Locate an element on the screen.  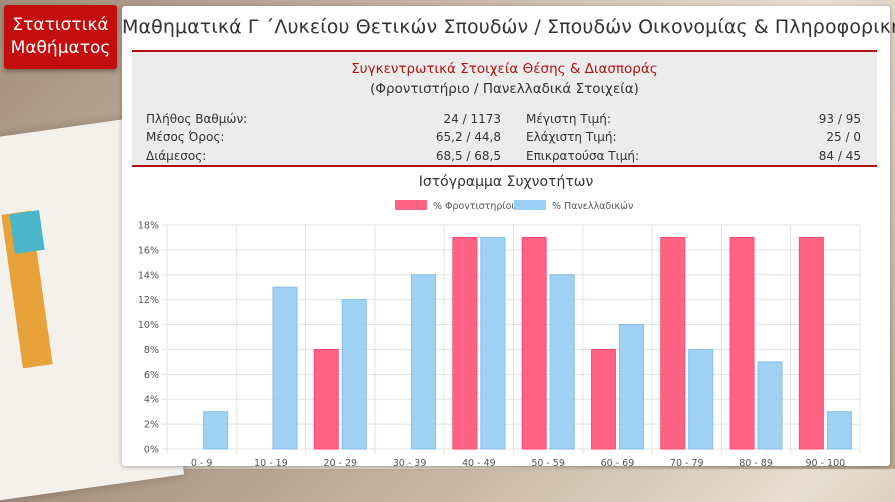
stats-subtitle: (Φροντιστήριο / Πανελλαδικά Στοιχεία) is located at coordinates (504, 89).